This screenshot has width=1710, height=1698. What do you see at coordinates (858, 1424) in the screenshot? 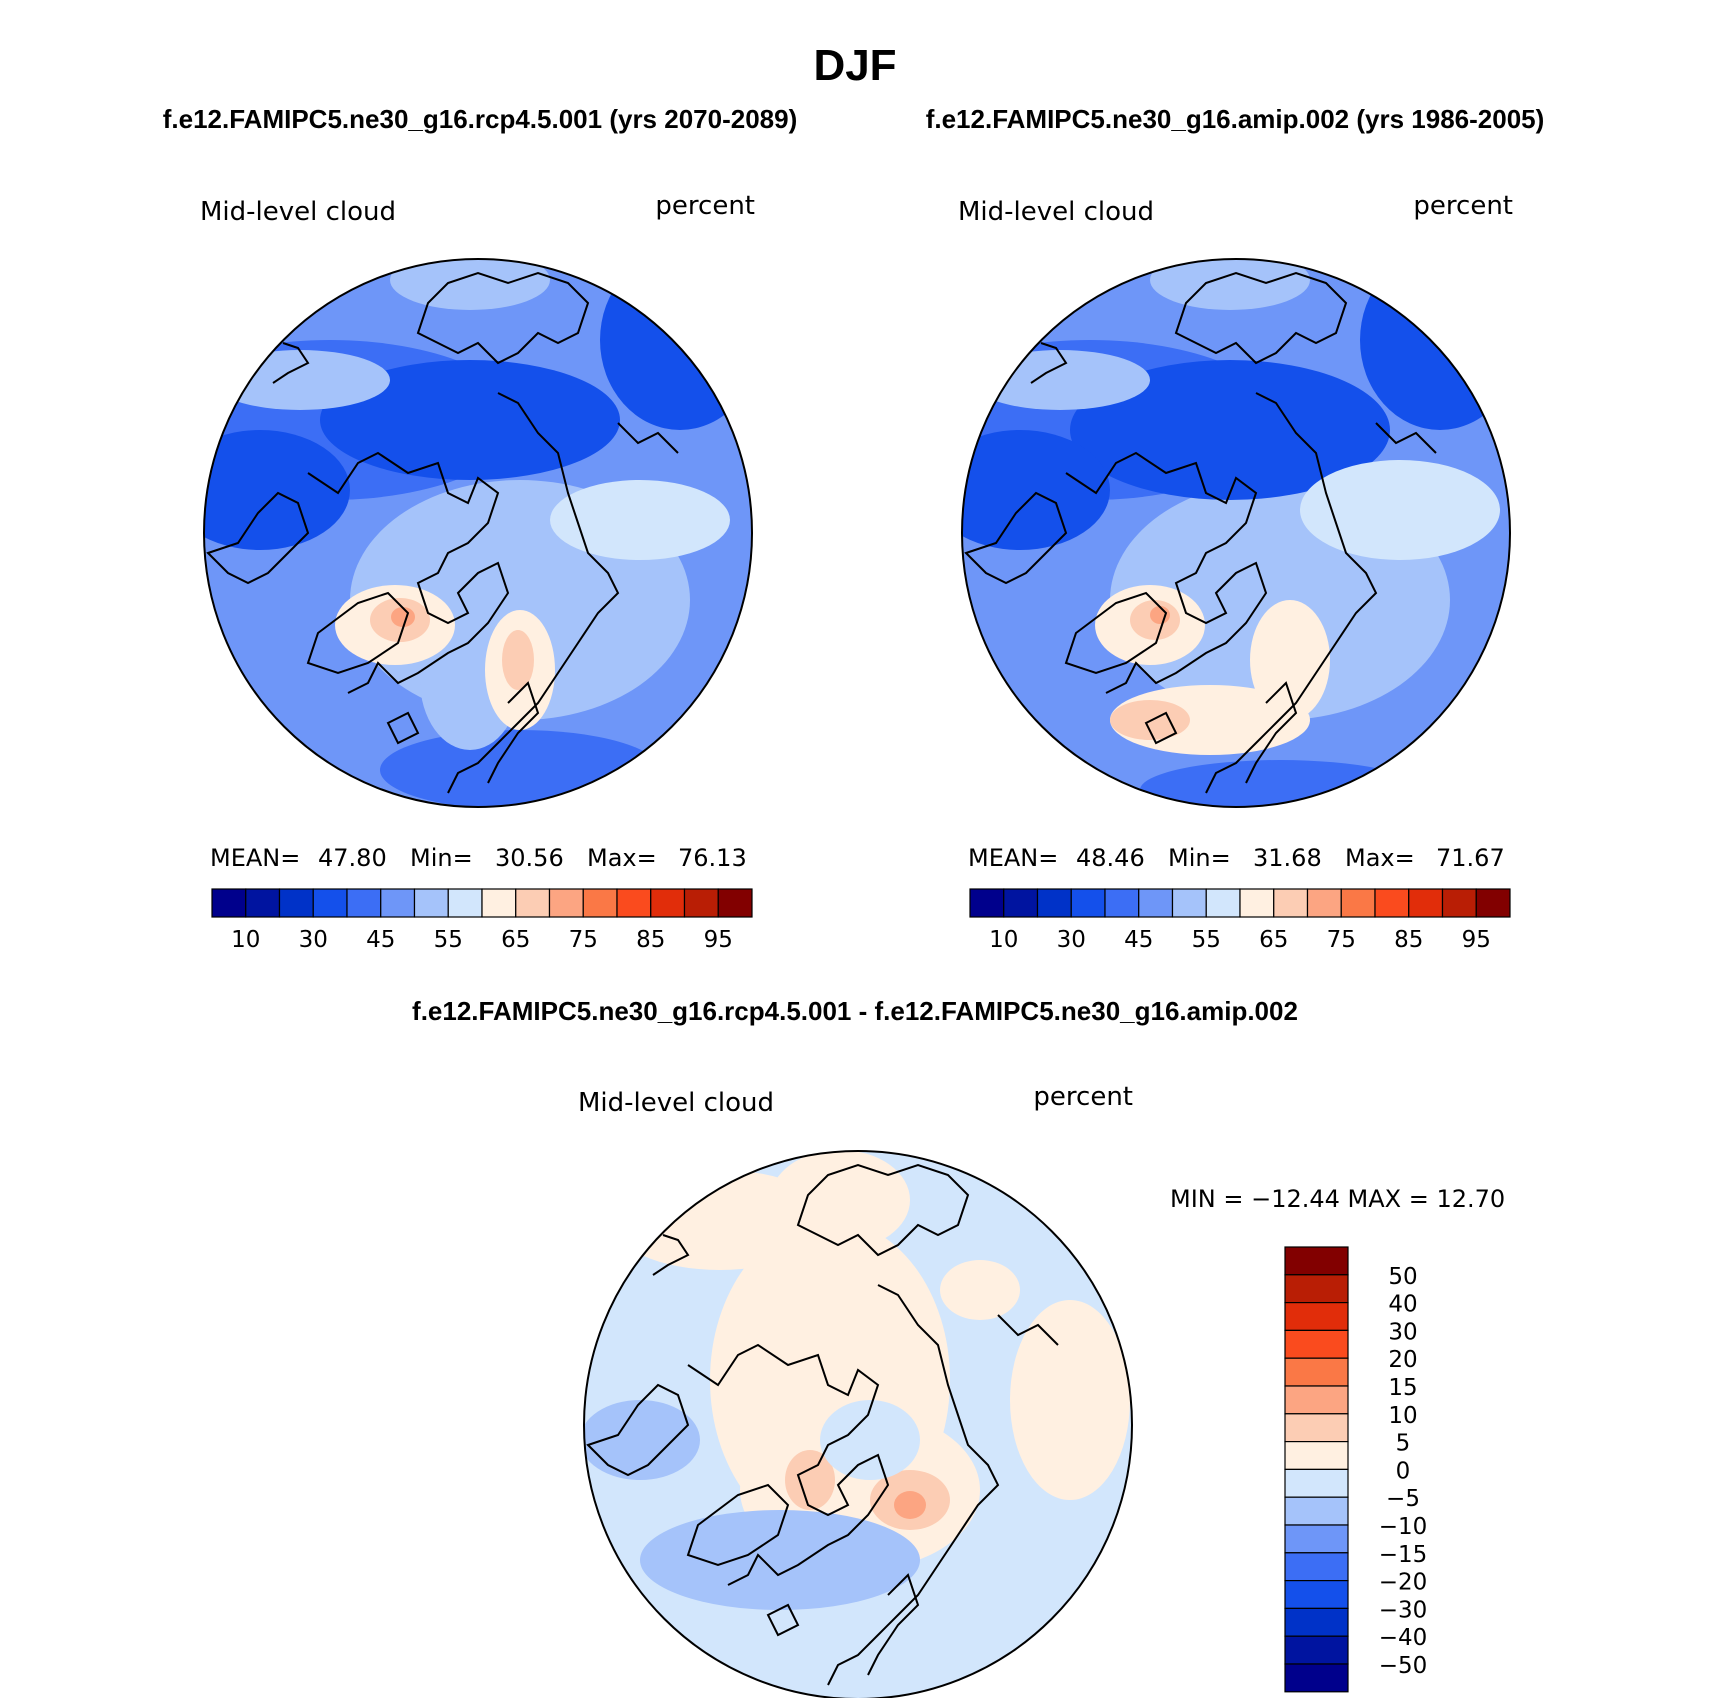
I see `cloud-difference-field` at bounding box center [858, 1424].